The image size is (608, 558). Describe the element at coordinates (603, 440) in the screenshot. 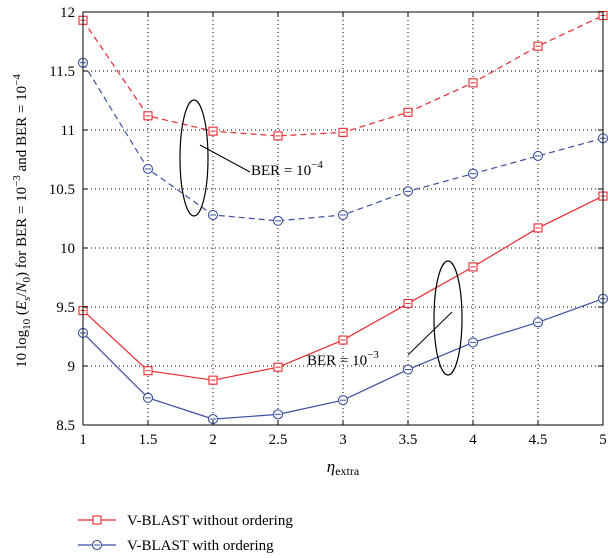

I see `x-tick-label: 5` at that location.